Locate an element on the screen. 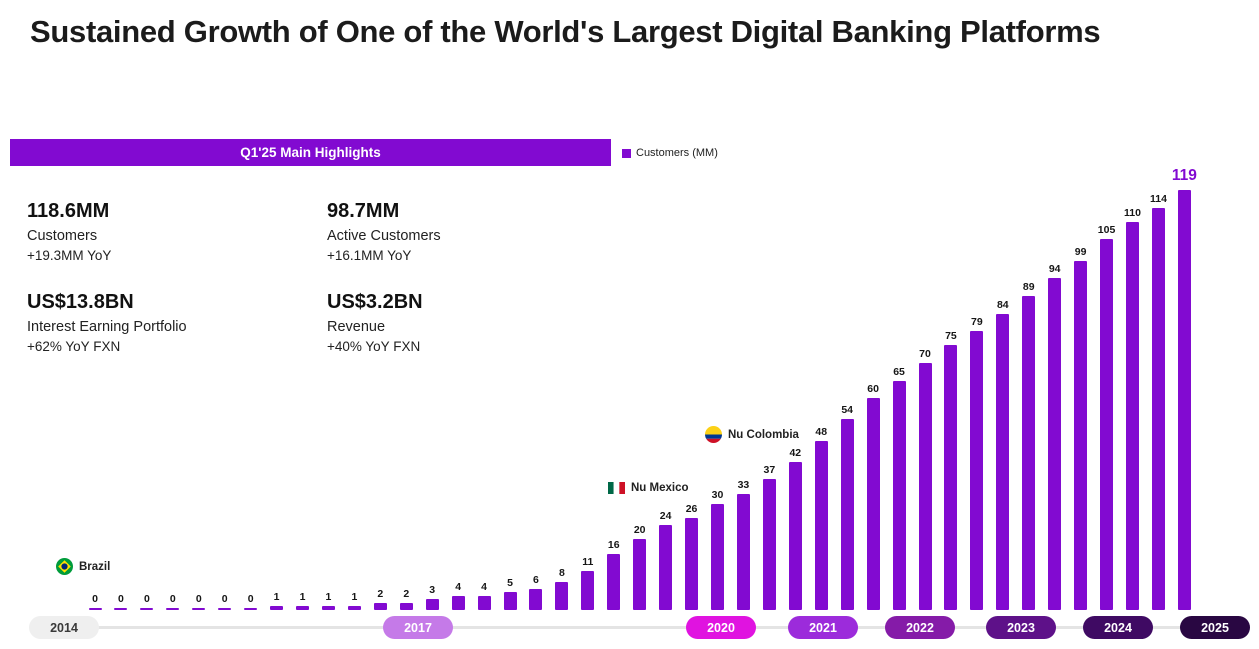 The width and height of the screenshot is (1259, 649). bar-value-label: 89 is located at coordinates (1028, 286).